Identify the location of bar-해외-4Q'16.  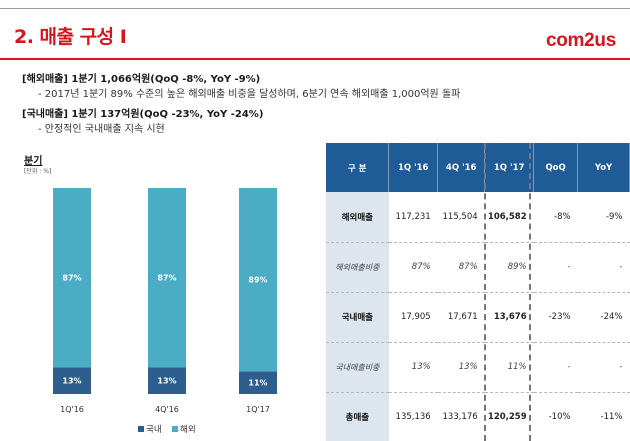
(167, 278).